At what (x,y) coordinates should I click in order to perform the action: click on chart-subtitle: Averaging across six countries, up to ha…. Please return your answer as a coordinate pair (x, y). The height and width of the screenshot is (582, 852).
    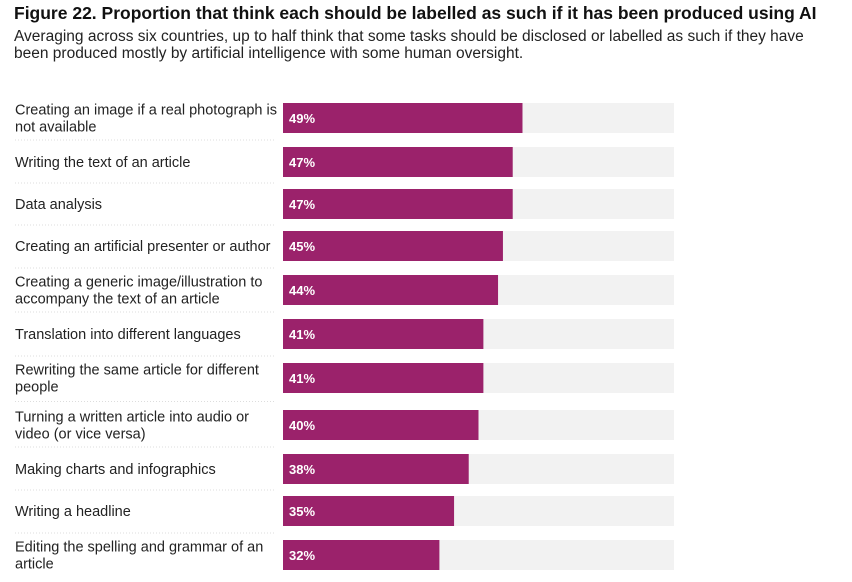
    Looking at the image, I should click on (409, 45).